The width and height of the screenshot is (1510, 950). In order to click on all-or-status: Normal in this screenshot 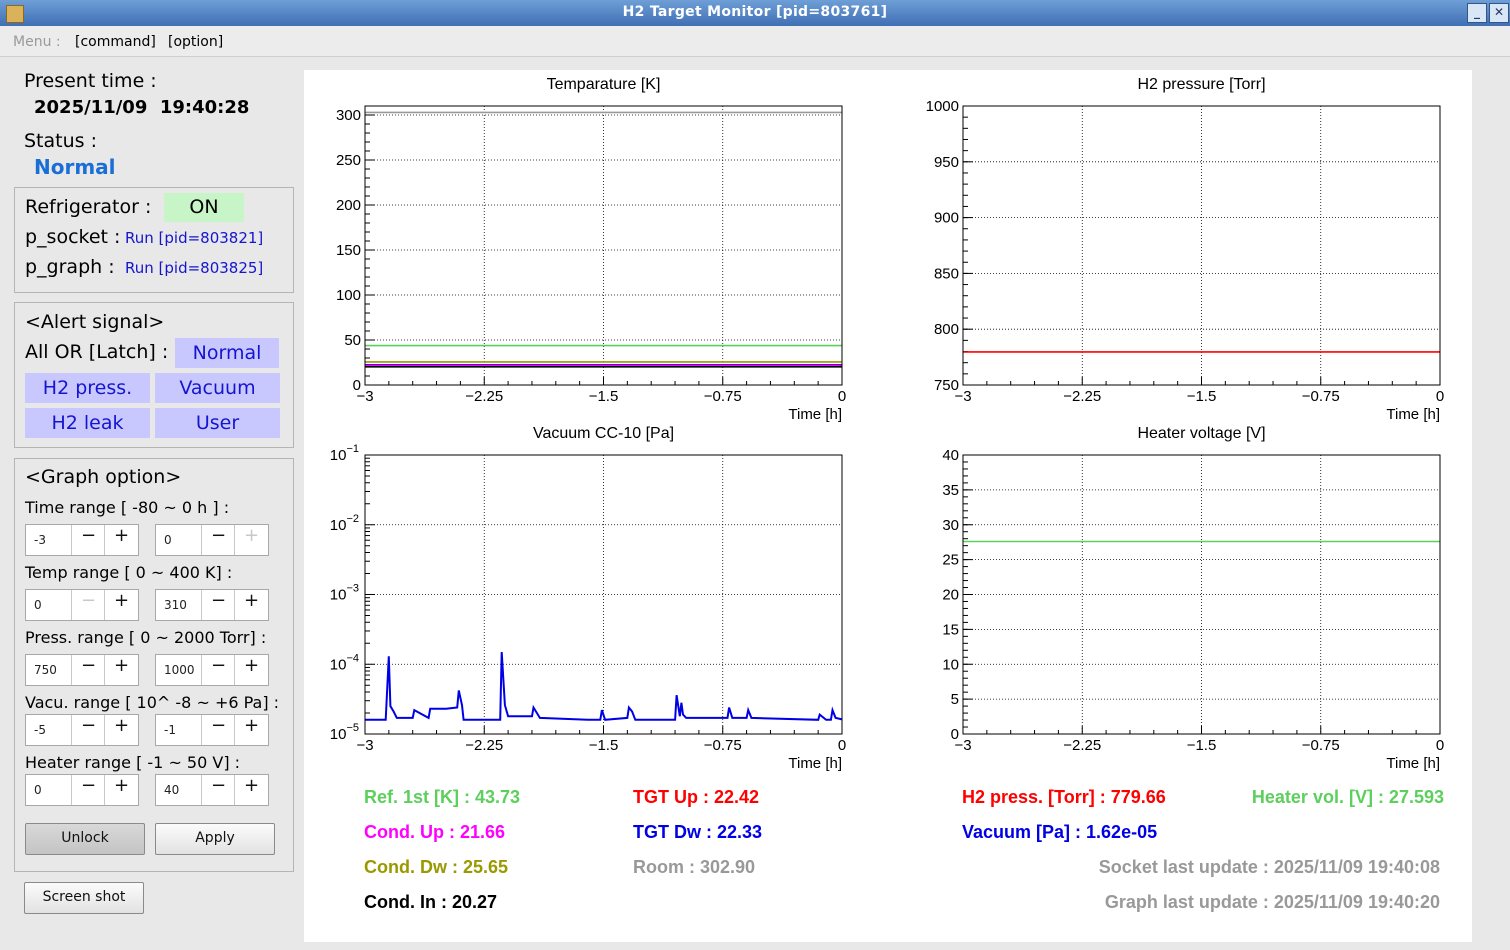, I will do `click(227, 353)`.